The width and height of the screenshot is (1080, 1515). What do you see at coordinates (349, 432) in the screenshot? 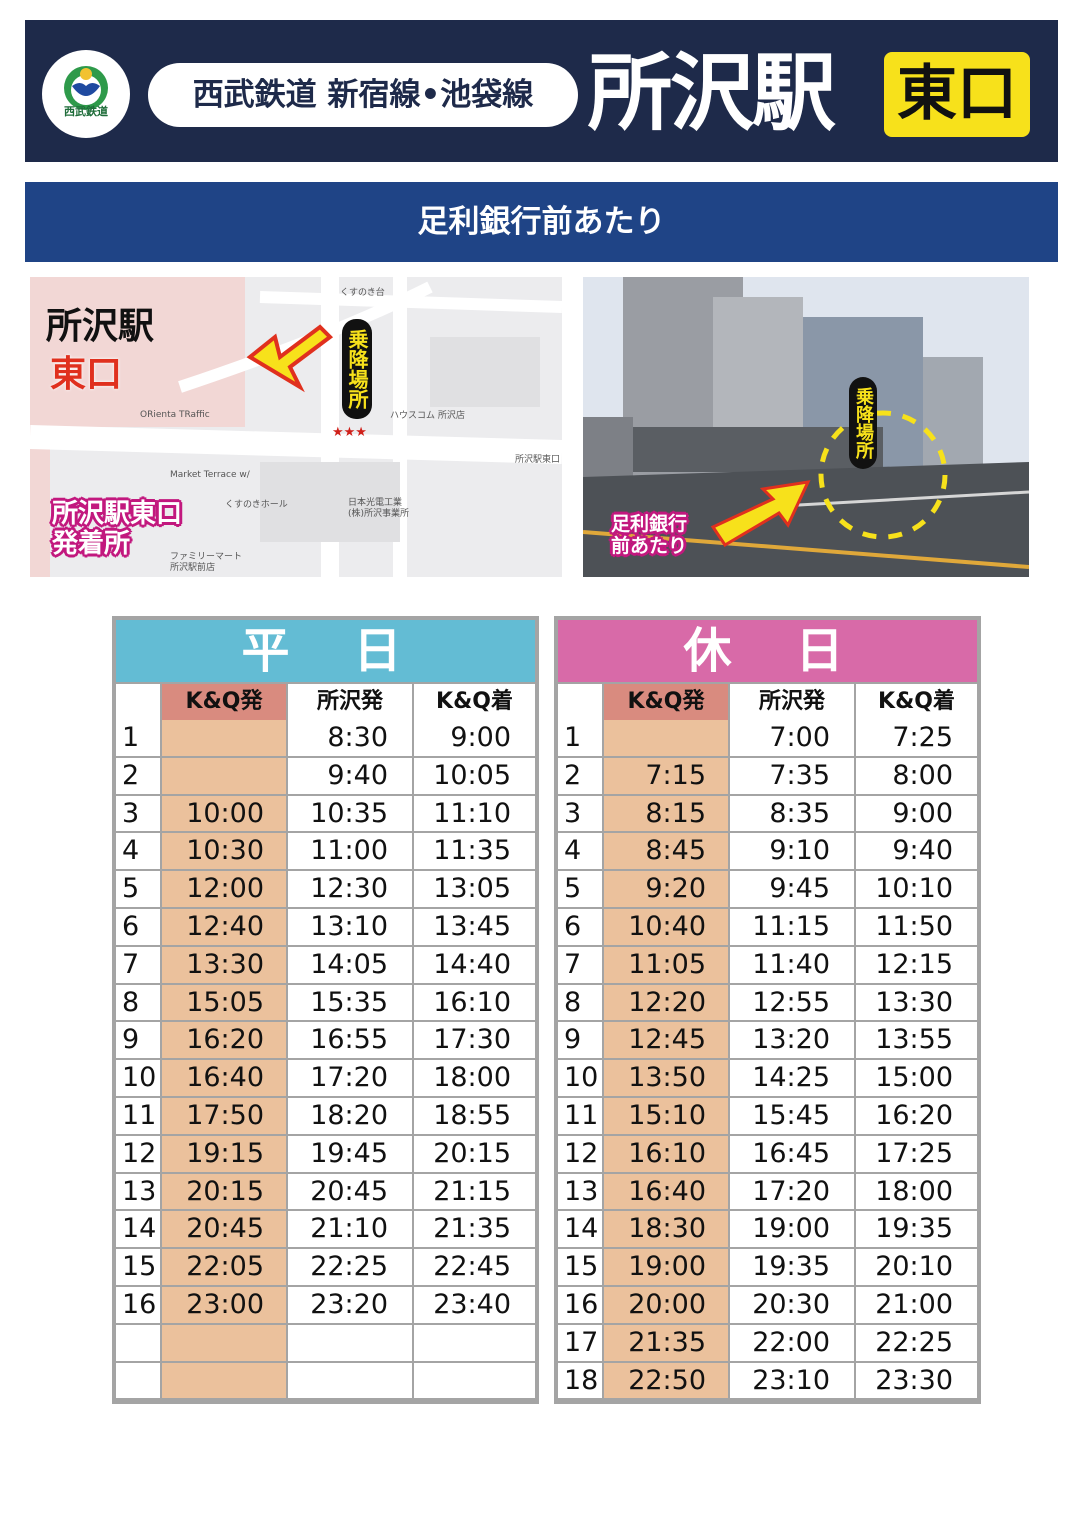
I see `map-marker: ★★★` at bounding box center [349, 432].